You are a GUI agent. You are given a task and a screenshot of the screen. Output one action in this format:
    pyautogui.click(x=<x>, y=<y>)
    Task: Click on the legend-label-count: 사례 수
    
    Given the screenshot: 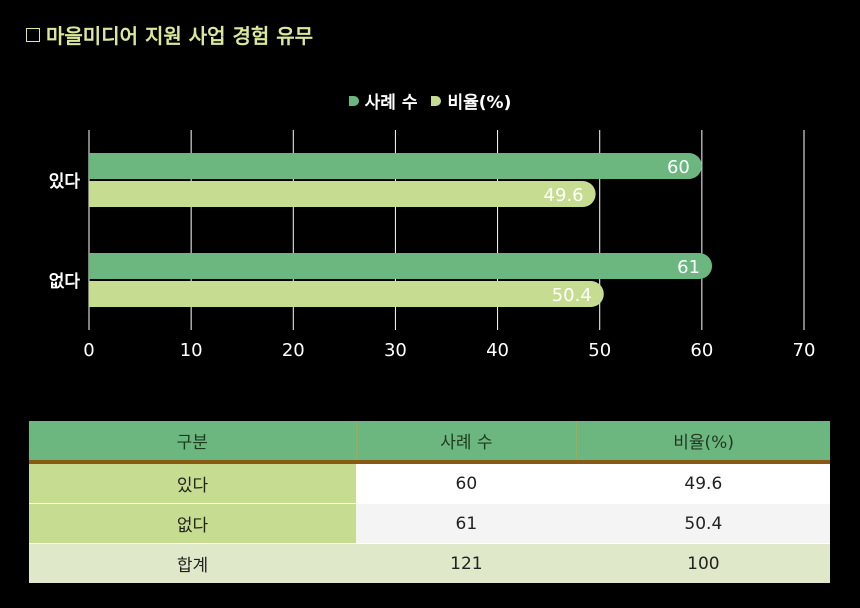 What is the action you would take?
    pyautogui.click(x=391, y=103)
    